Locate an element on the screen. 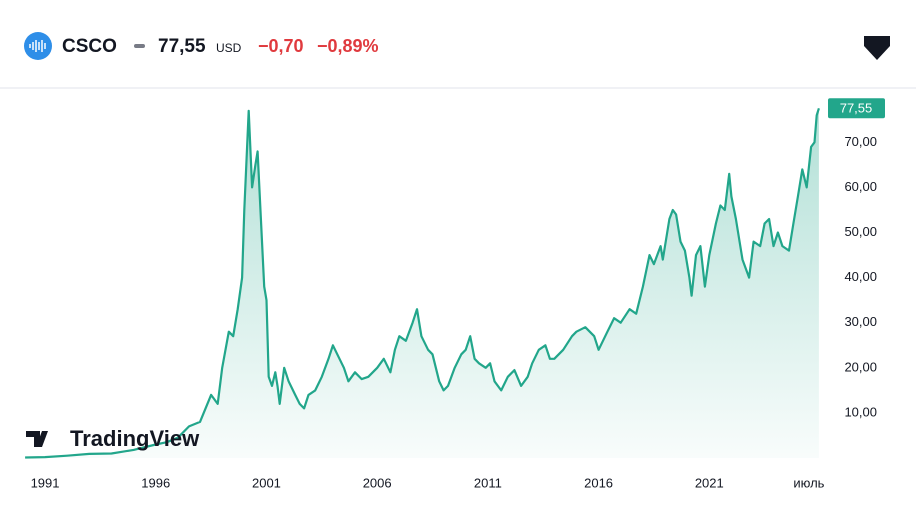 Image resolution: width=916 pixels, height=511 pixels. y-tick-label: 10,00 is located at coordinates (860, 411).